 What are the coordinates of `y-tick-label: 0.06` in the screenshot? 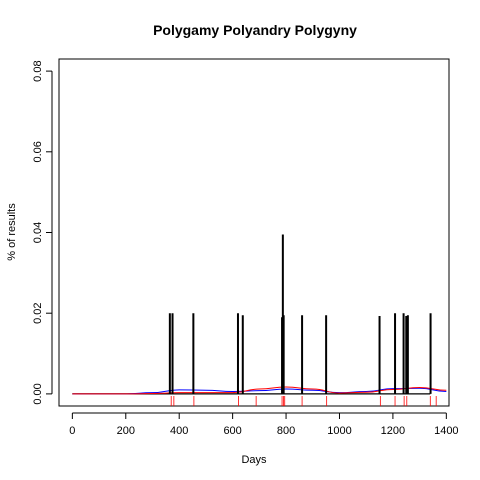 It's located at (38, 151).